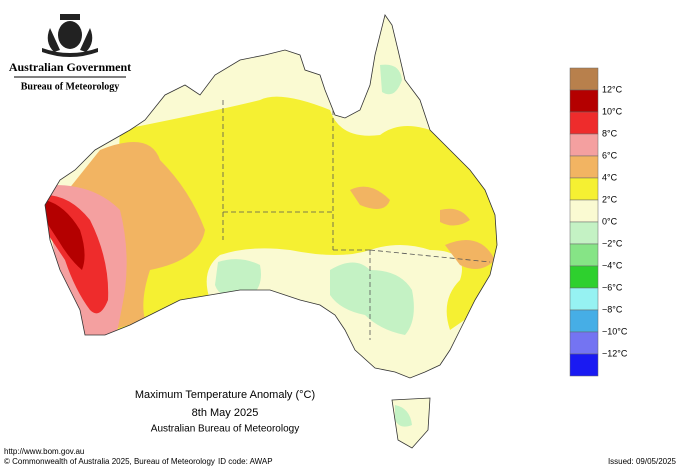  Describe the element at coordinates (70, 35) in the screenshot. I see `emblem` at that location.